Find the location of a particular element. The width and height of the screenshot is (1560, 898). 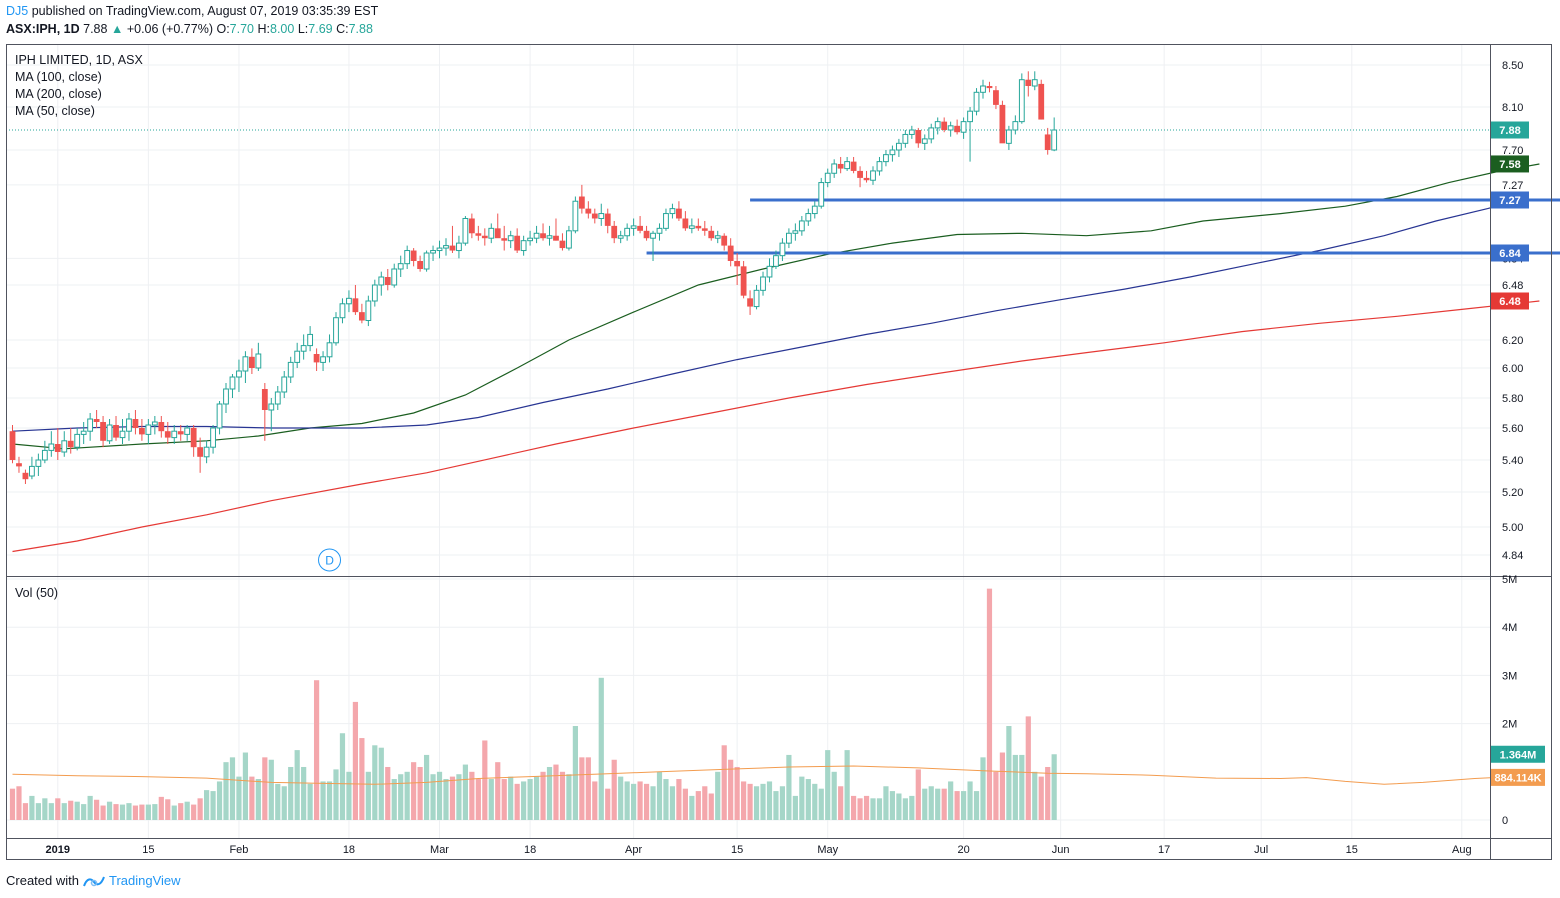

price-axis-label: 7.58 is located at coordinates (1509, 165).